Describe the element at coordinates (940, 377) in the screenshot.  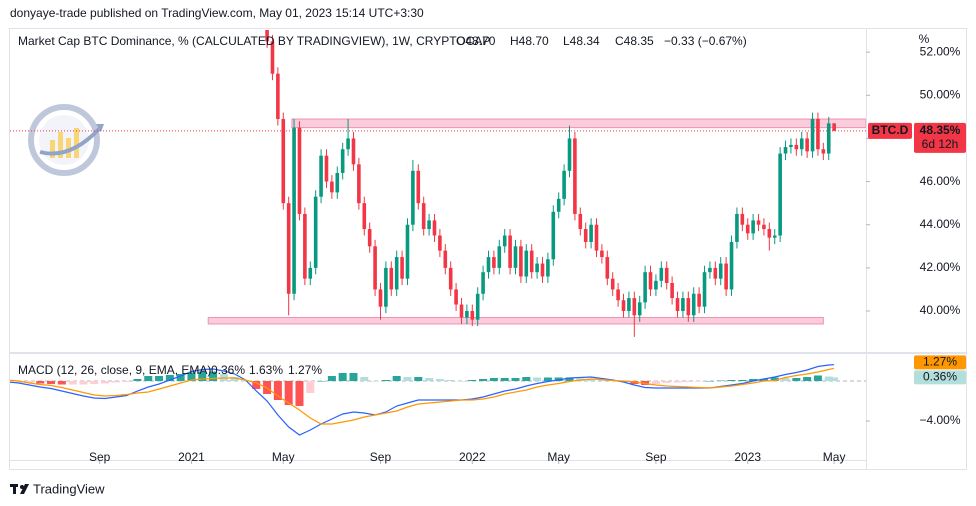
I see `macd-value-tag-bg` at that location.